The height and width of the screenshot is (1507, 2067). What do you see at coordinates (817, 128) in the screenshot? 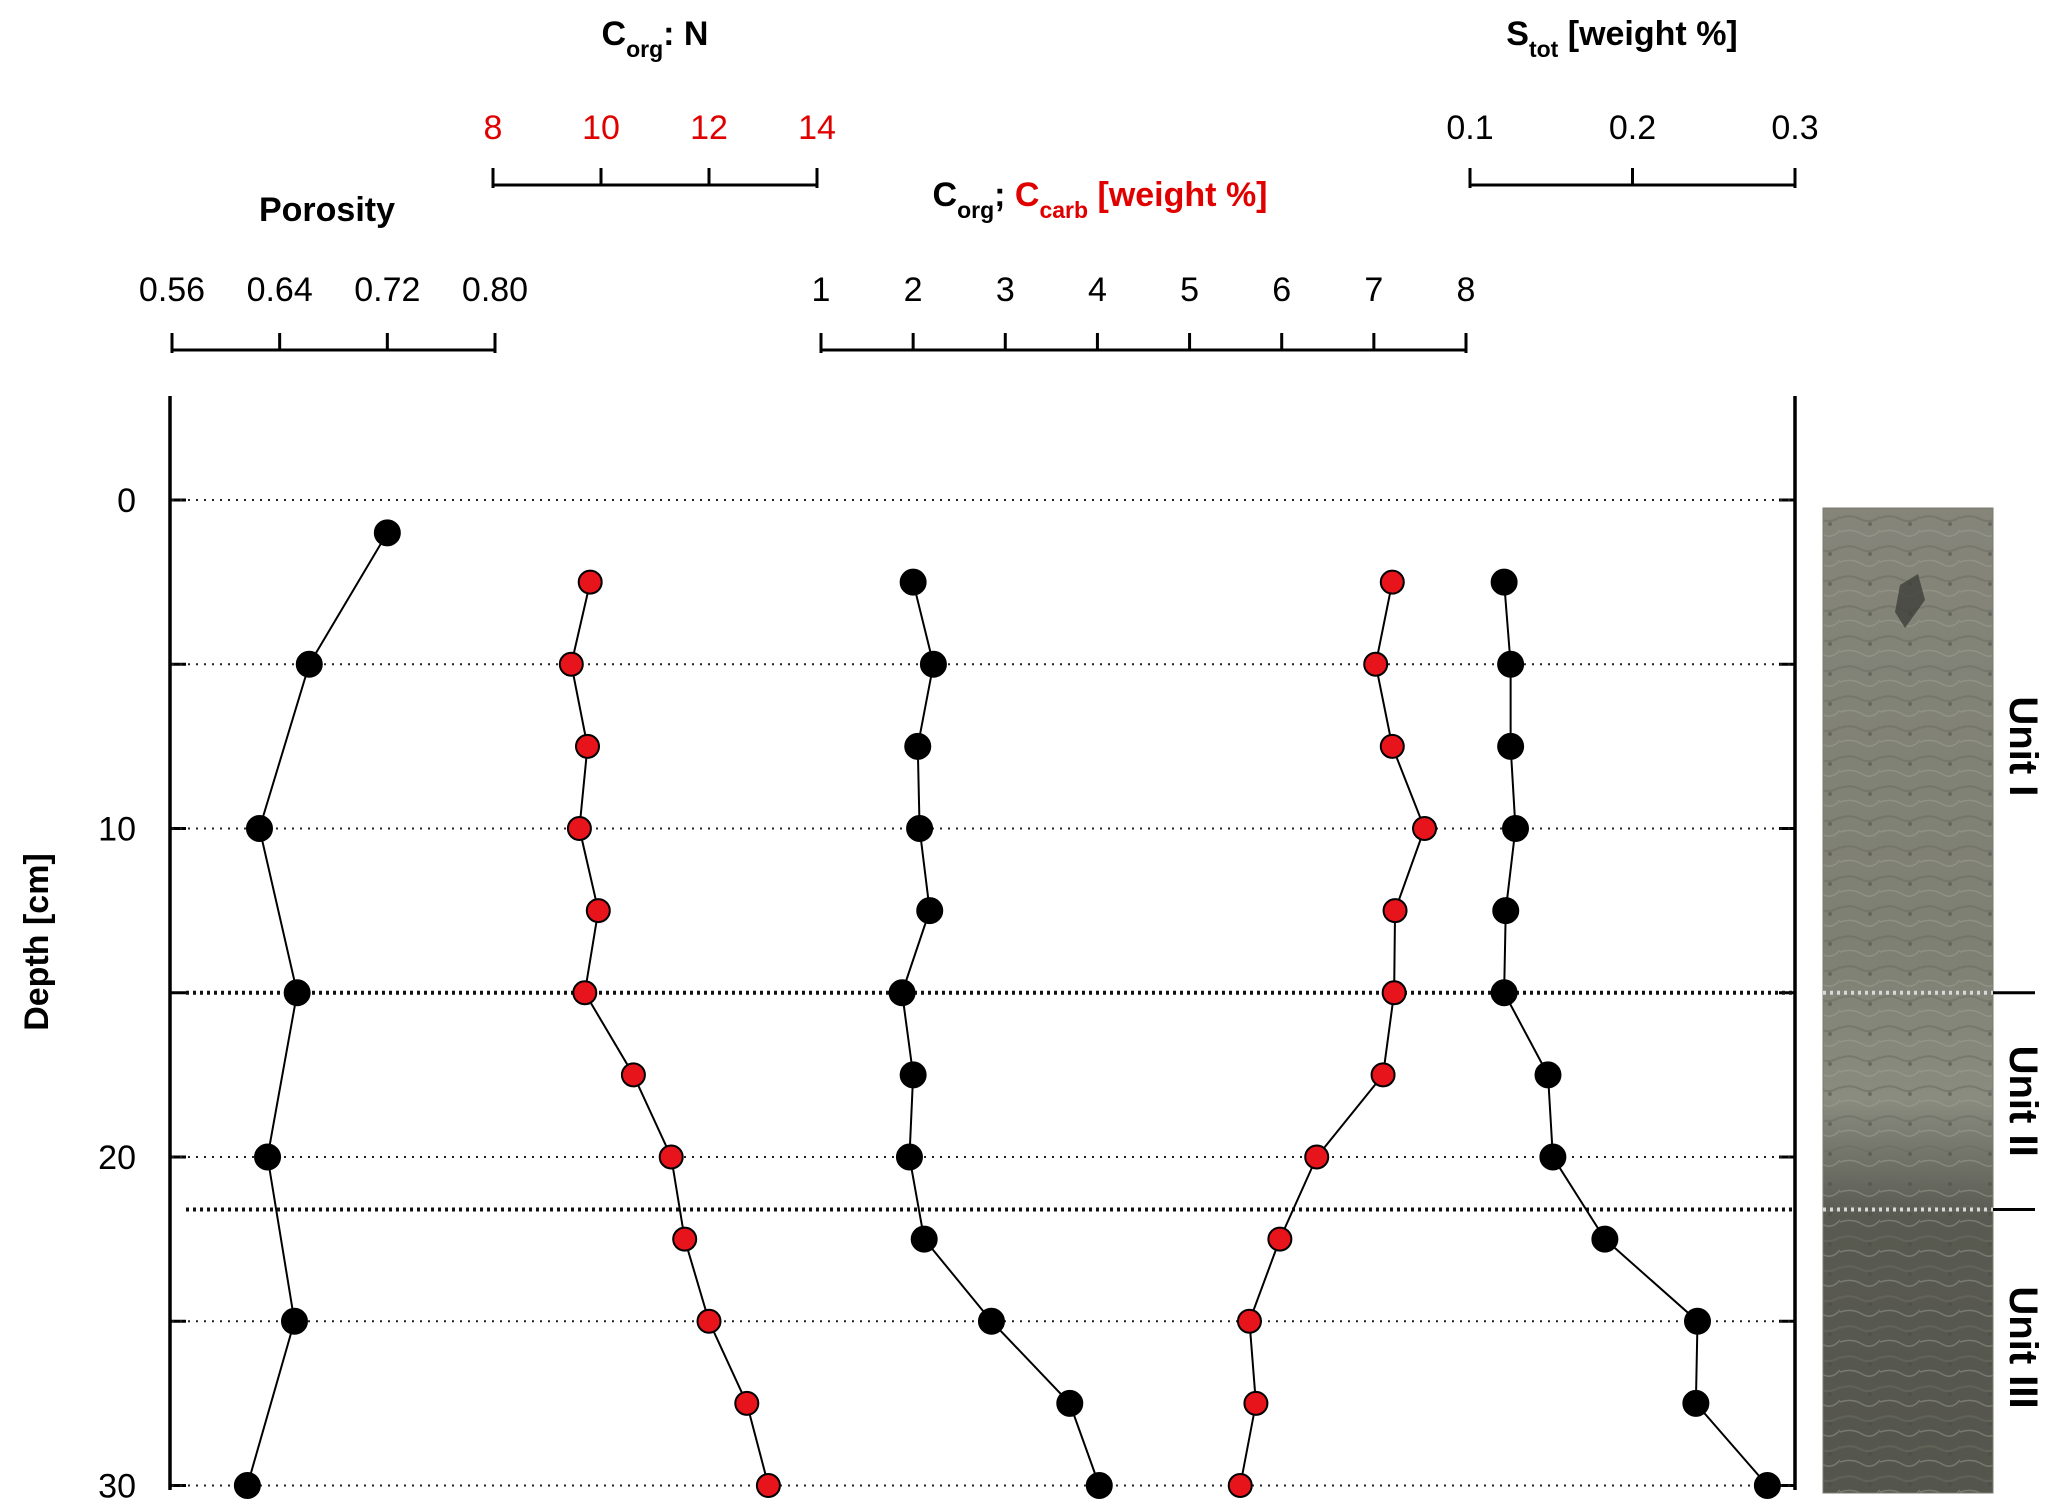
I see `cn-tick-label: 14` at bounding box center [817, 128].